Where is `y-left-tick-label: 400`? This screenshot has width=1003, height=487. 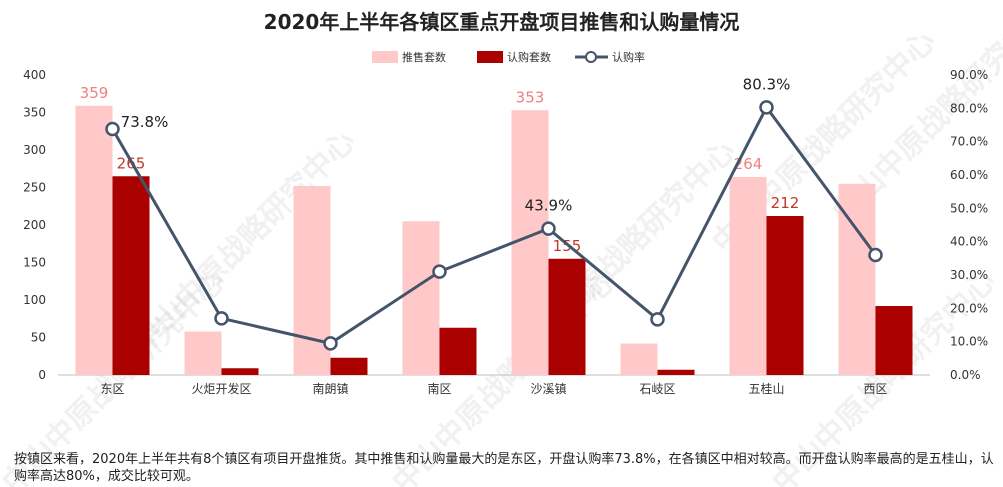 y-left-tick-label: 400 is located at coordinates (34, 75).